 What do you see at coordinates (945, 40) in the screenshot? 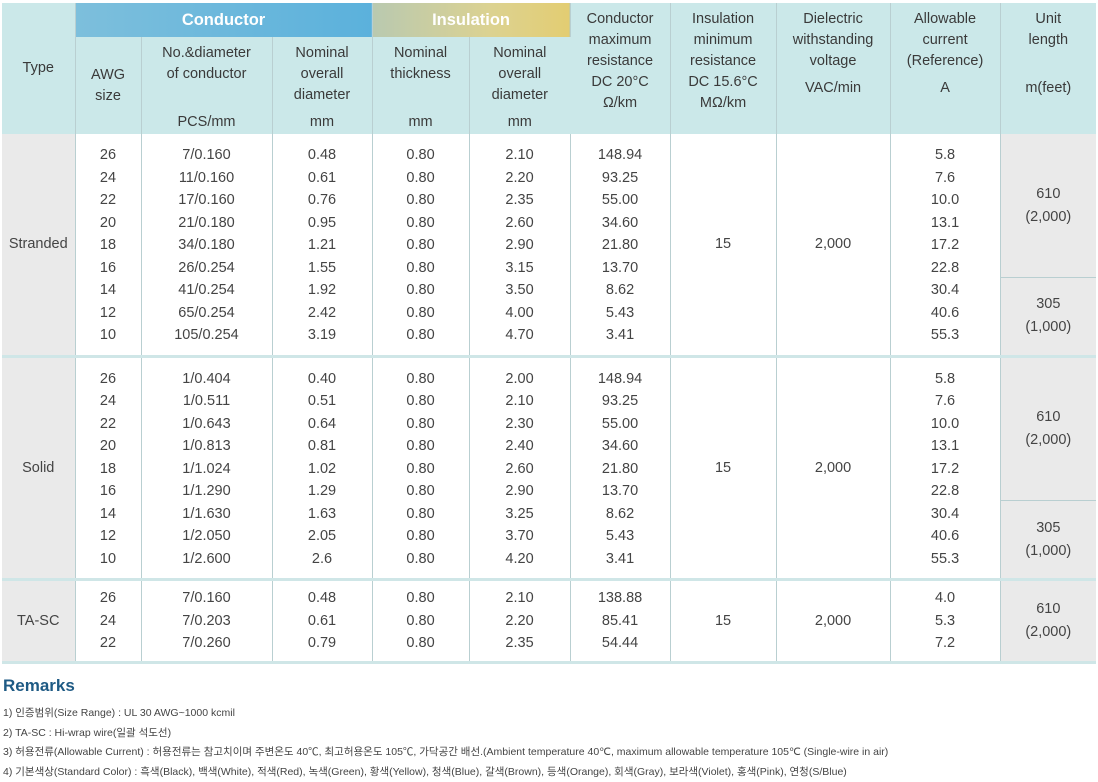
I see `header-current-label: Allowable current (Reference)` at bounding box center [945, 40].